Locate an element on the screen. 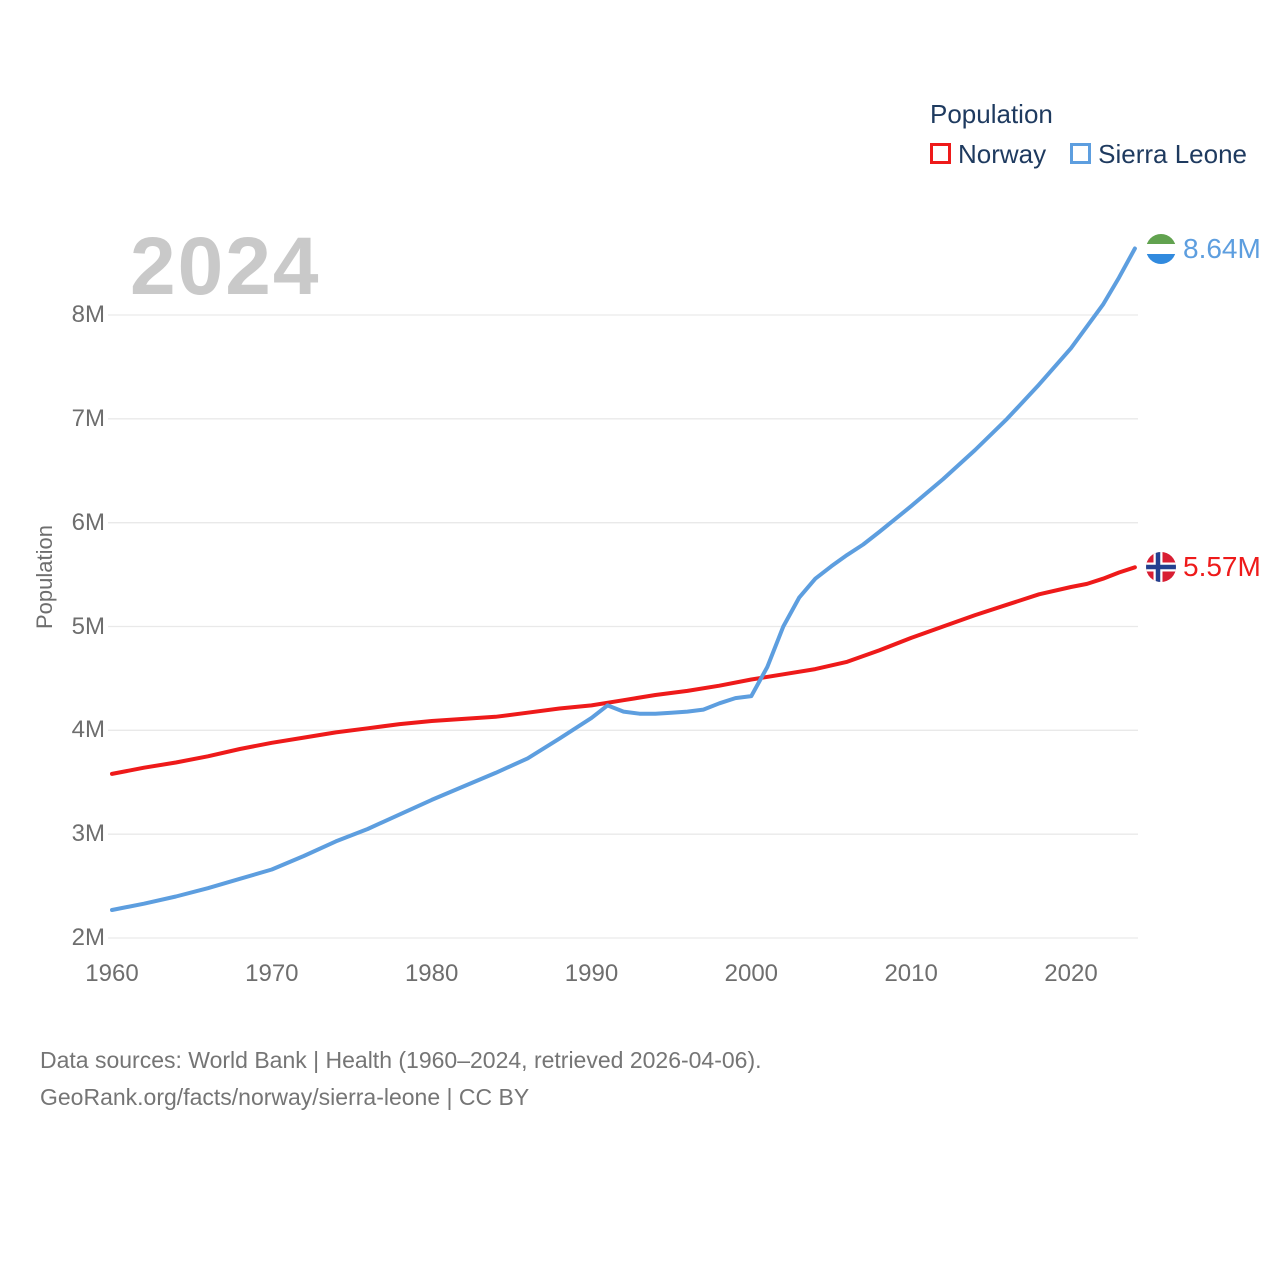 Image resolution: width=1280 pixels, height=1280 pixels. norway-end-label: 5.57M is located at coordinates (1203, 567).